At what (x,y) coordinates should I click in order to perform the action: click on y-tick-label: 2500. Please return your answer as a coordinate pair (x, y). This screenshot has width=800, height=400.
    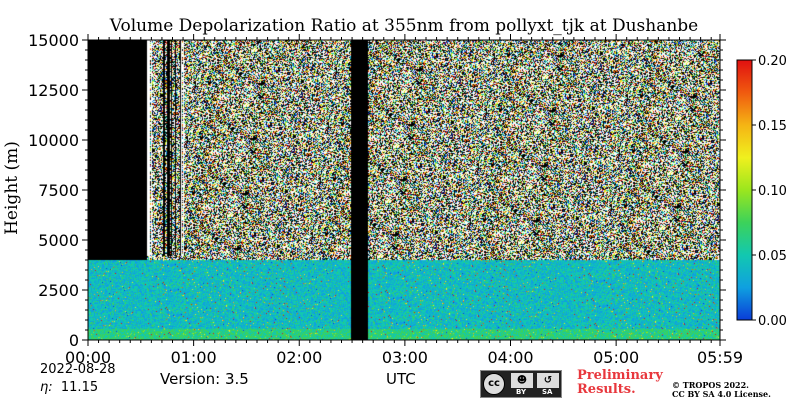
    Looking at the image, I should click on (58, 290).